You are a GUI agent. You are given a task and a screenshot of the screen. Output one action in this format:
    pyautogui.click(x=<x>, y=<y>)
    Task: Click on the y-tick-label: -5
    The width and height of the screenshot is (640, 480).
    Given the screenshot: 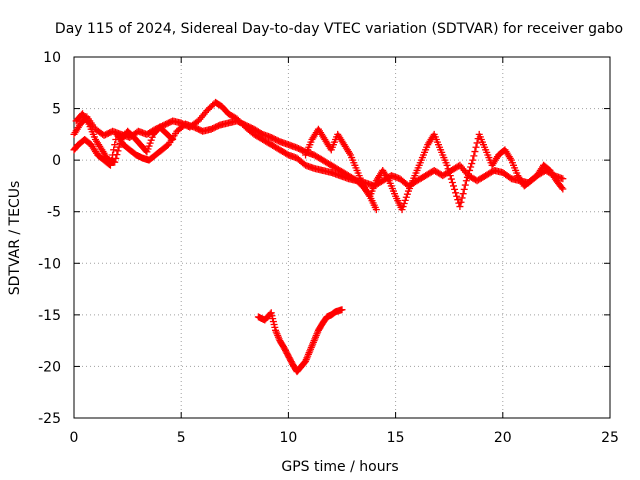 What is the action you would take?
    pyautogui.click(x=54, y=213)
    